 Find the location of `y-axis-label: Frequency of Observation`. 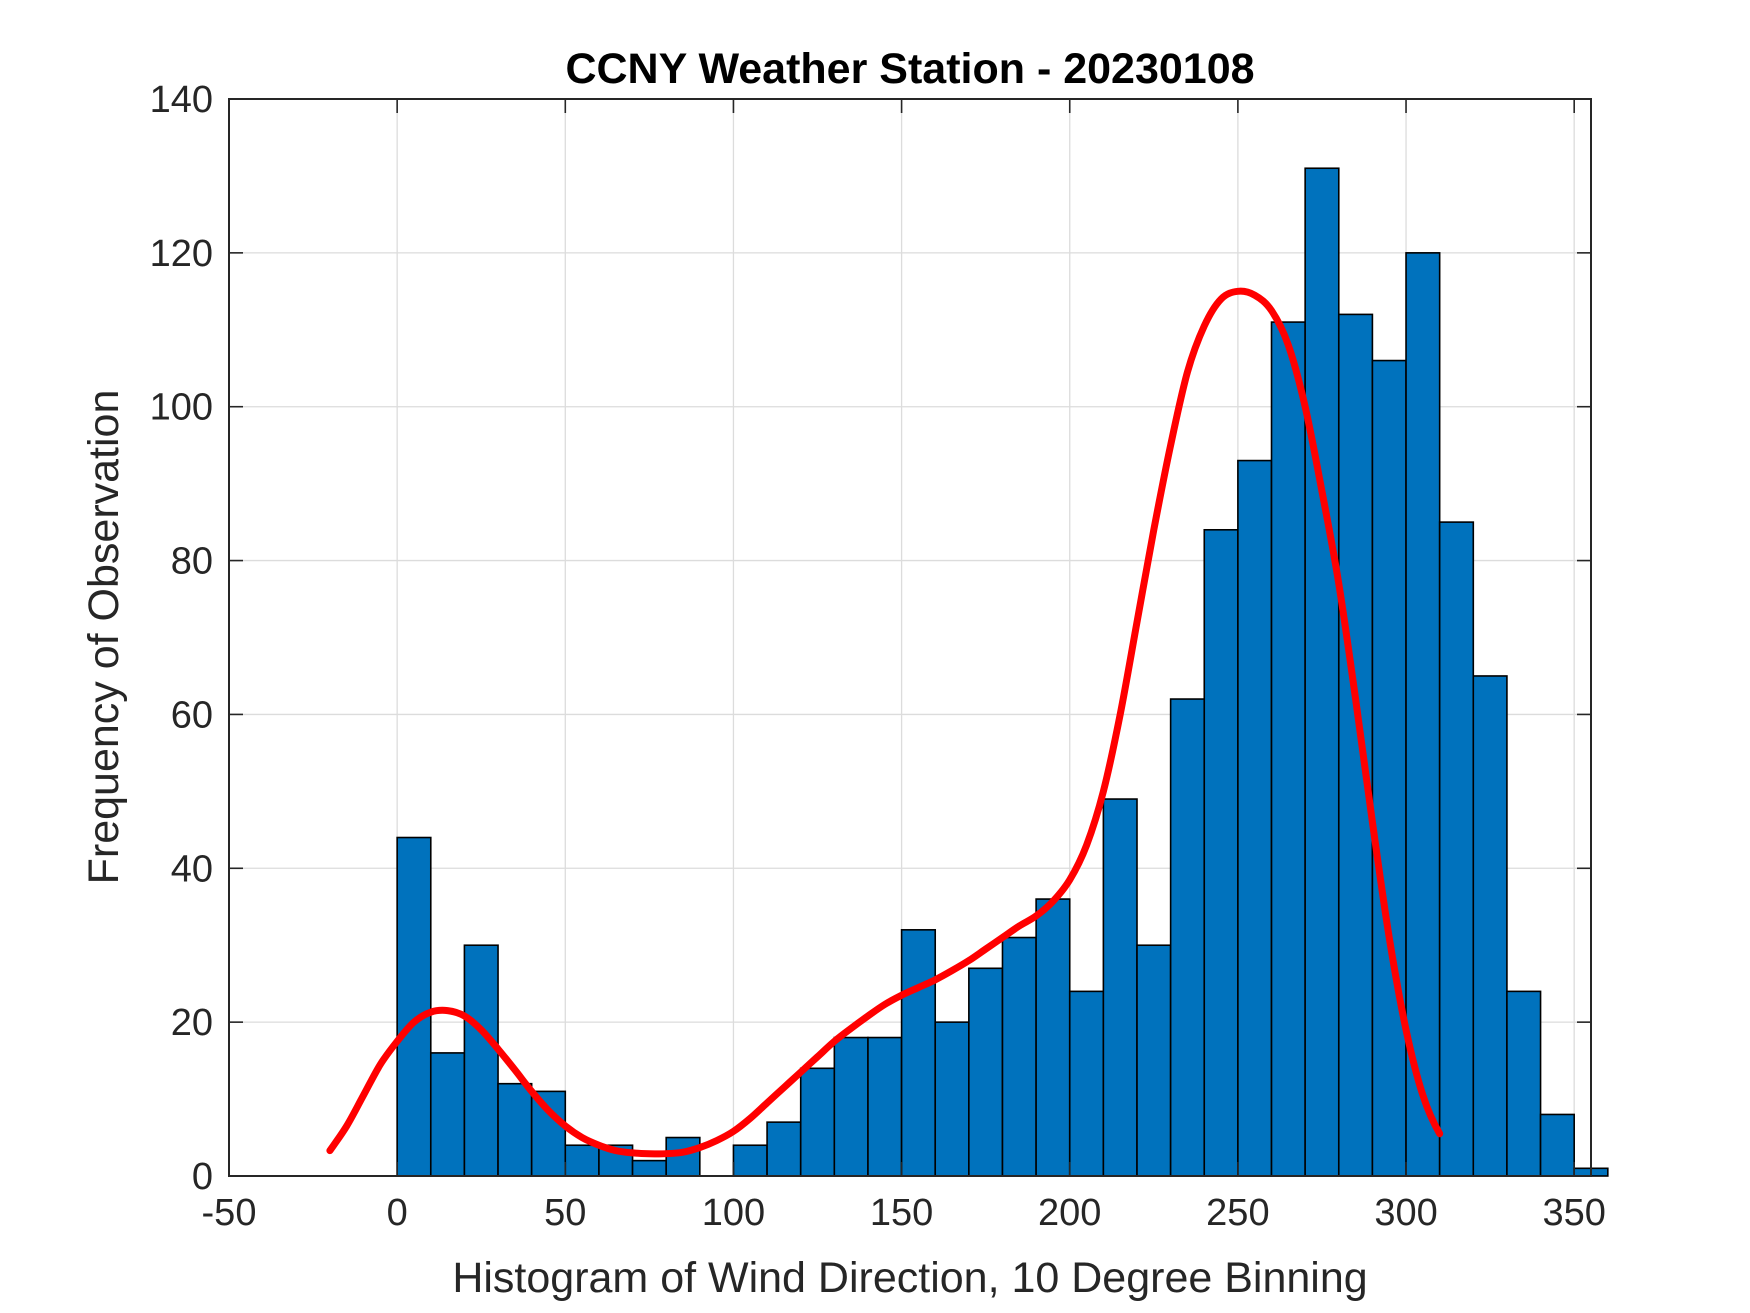

y-axis-label: Frequency of Observation is located at coordinates (104, 637).